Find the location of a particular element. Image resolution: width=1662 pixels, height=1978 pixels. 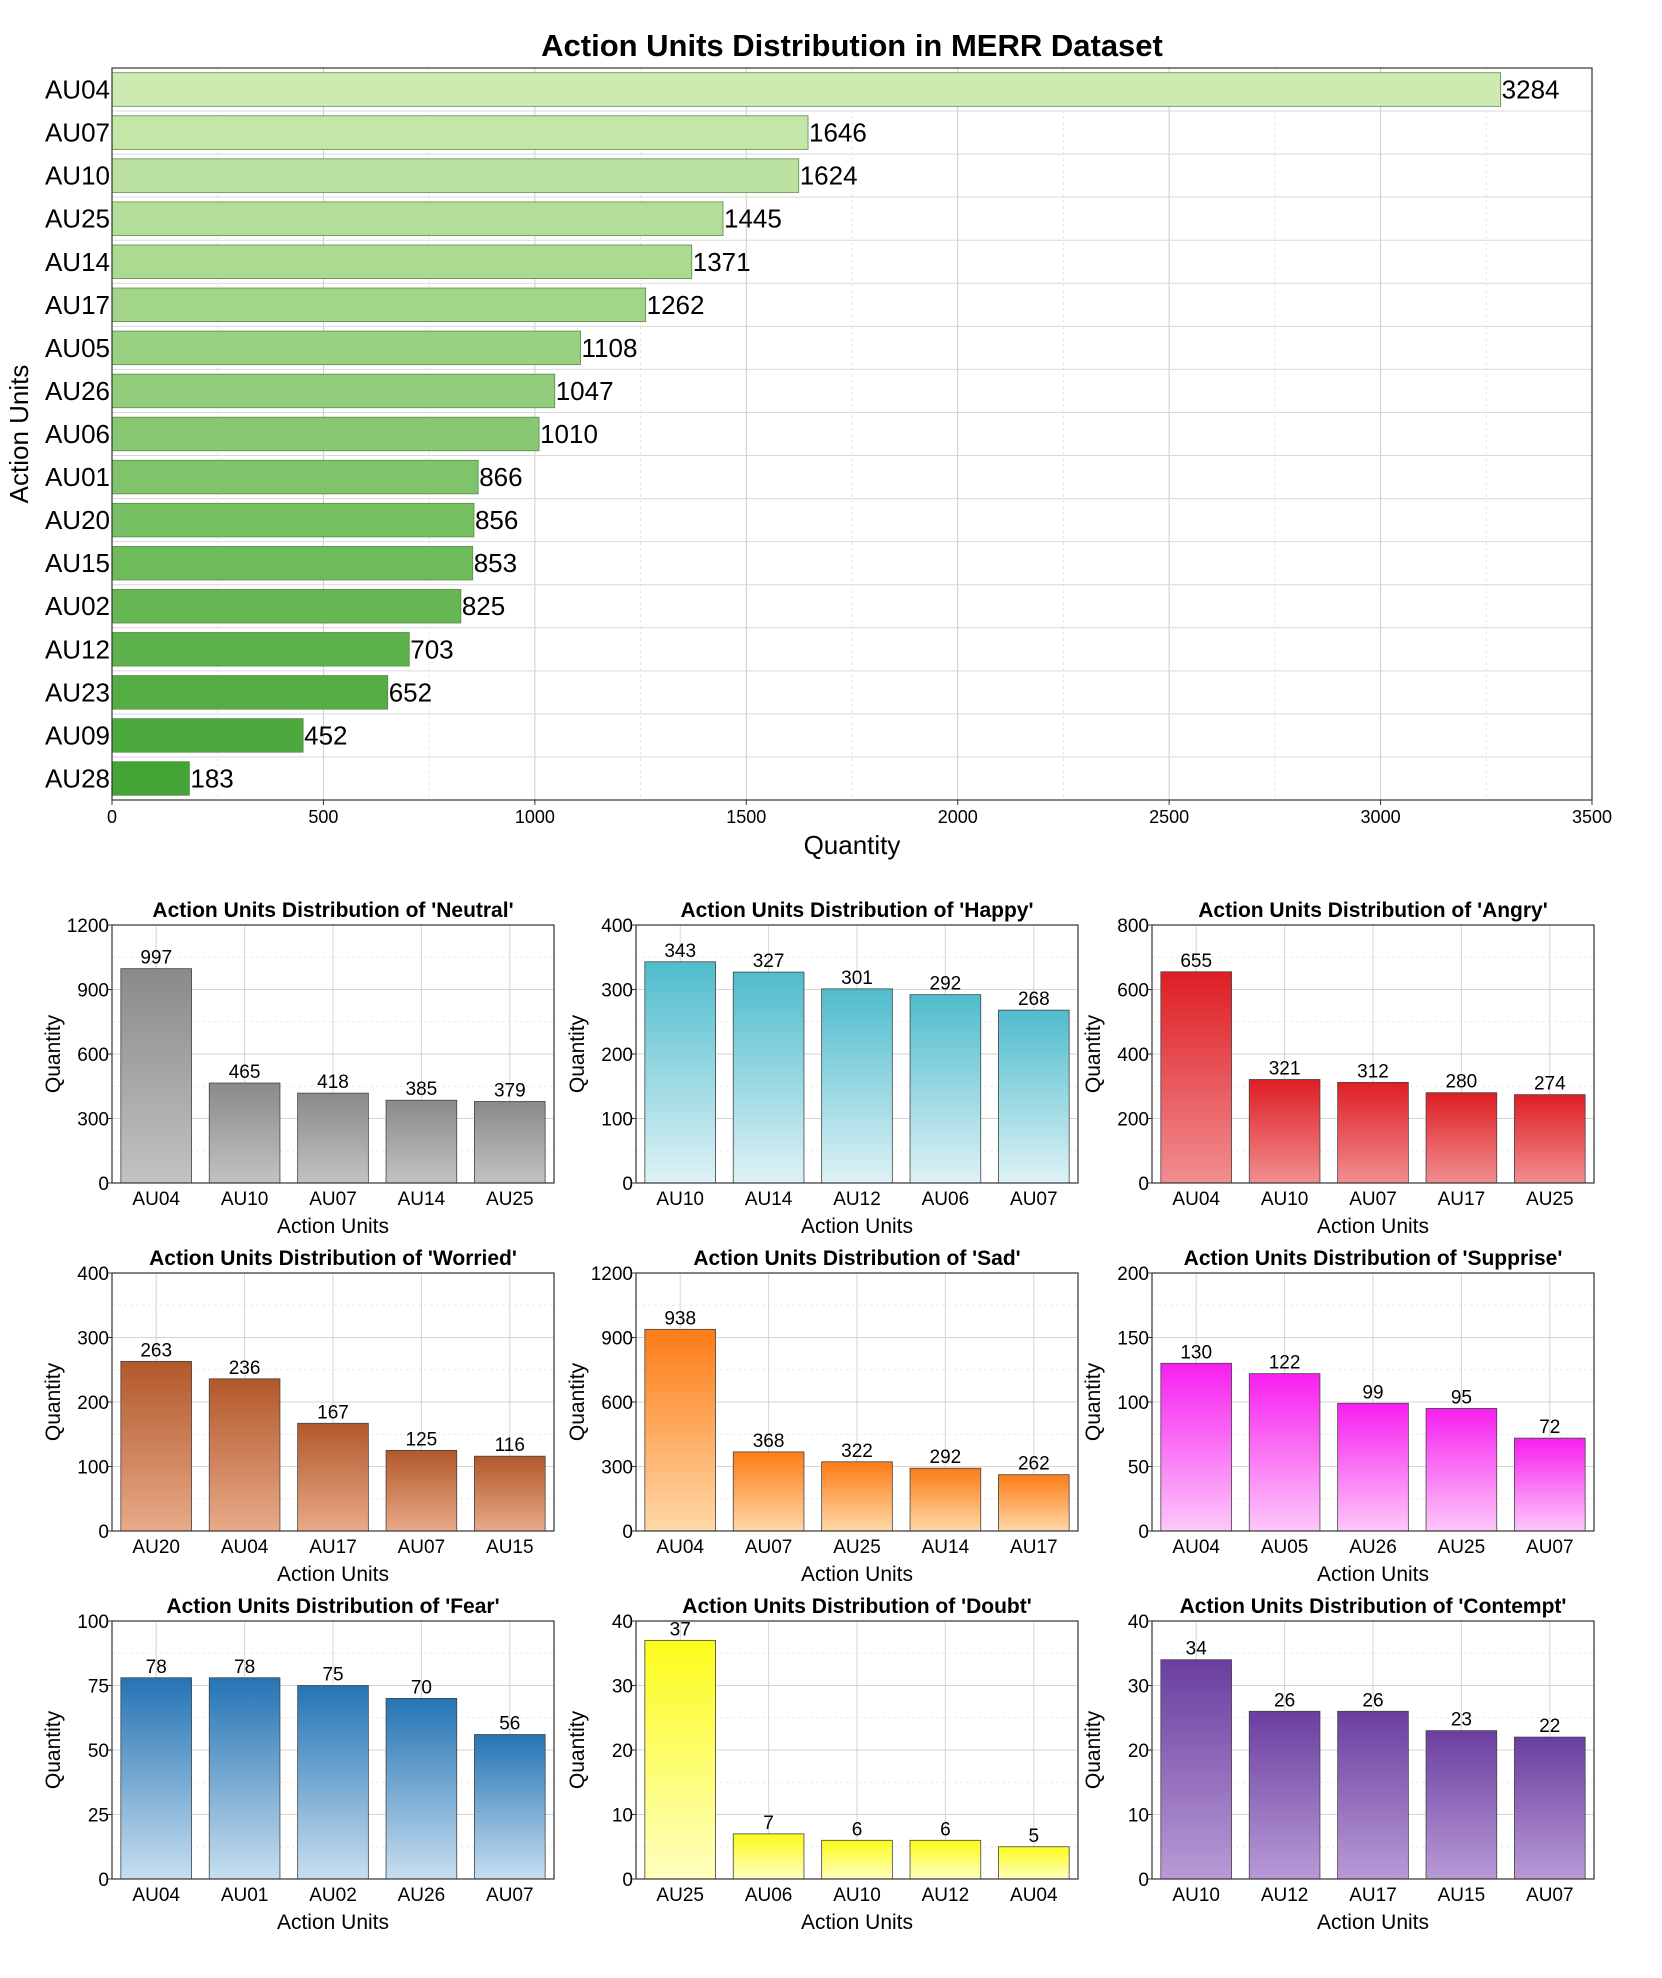

y-tick-label: AU06 is located at coordinates (77, 434).